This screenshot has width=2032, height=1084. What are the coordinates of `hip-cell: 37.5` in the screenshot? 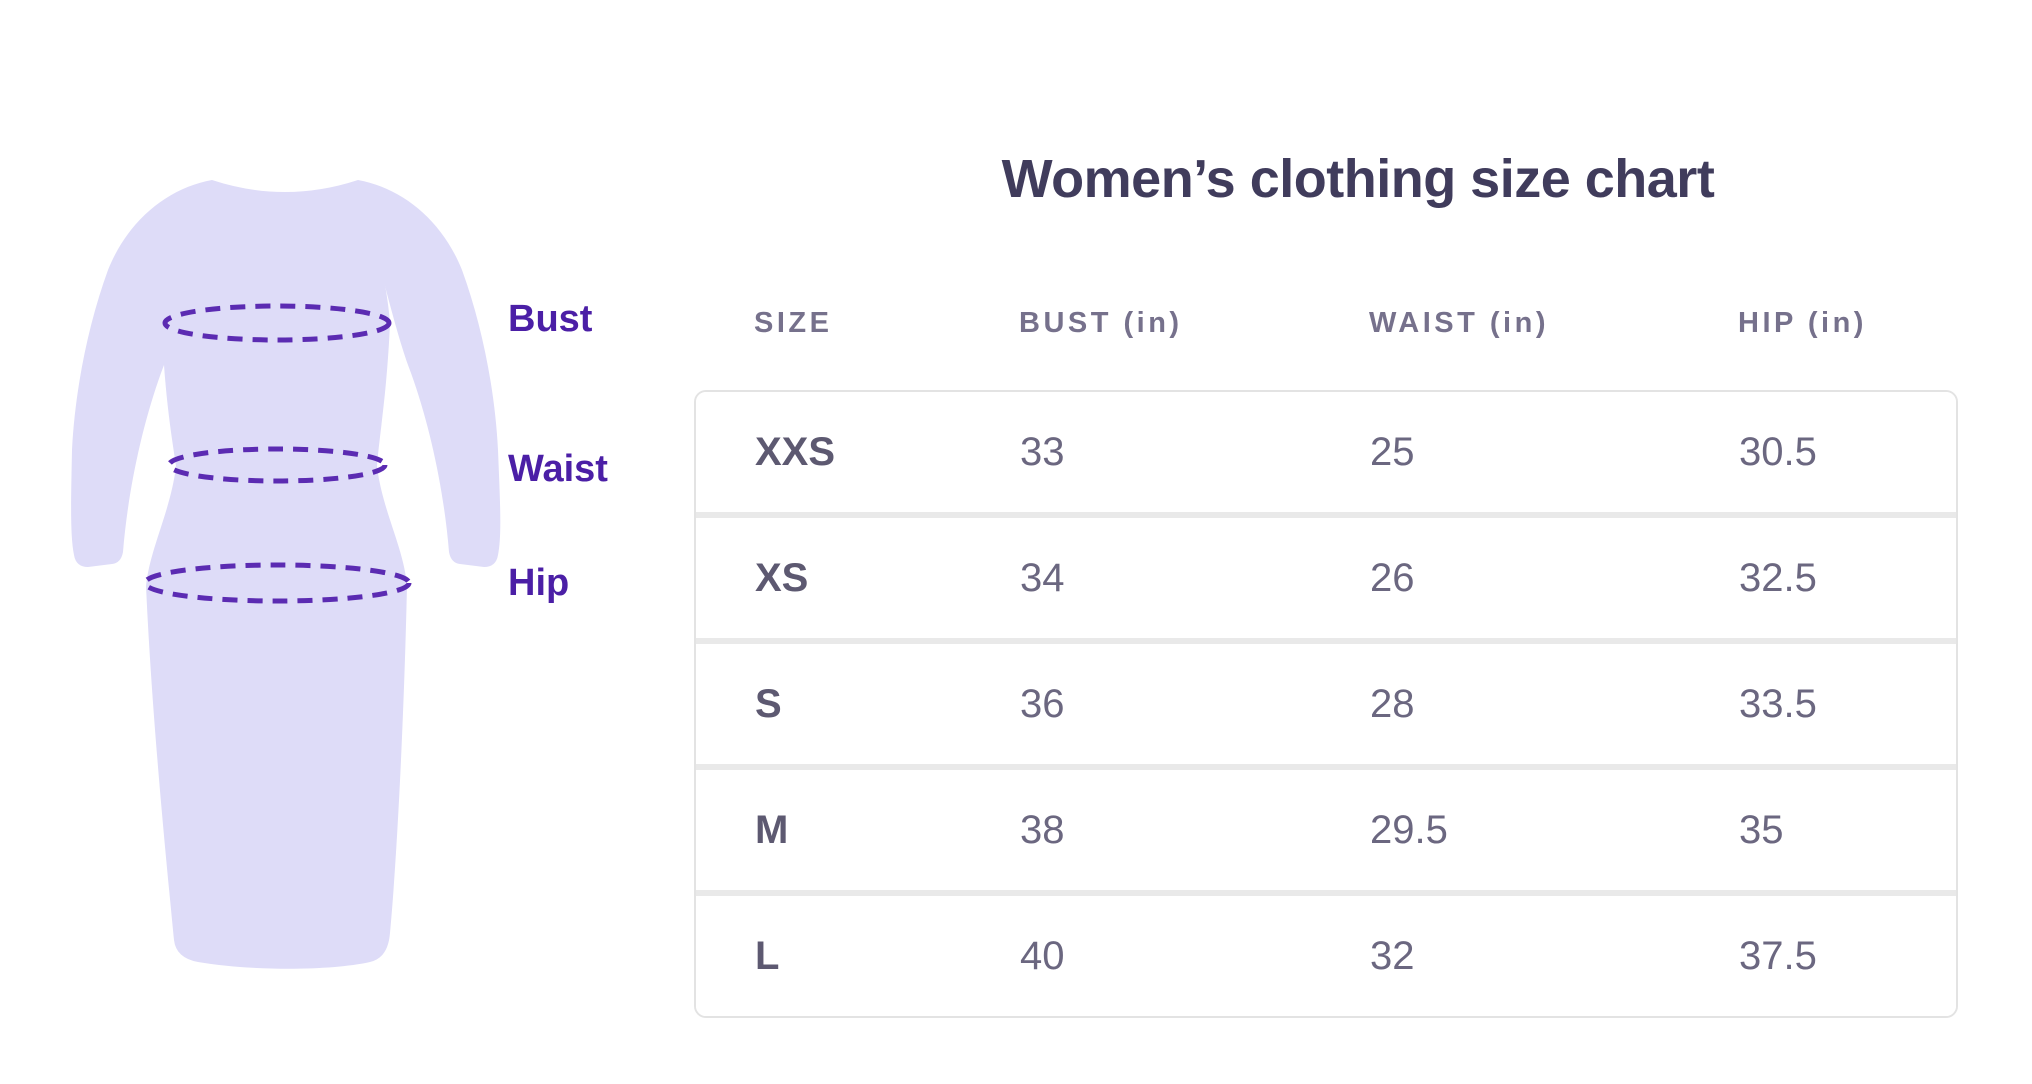 It's located at (1778, 955).